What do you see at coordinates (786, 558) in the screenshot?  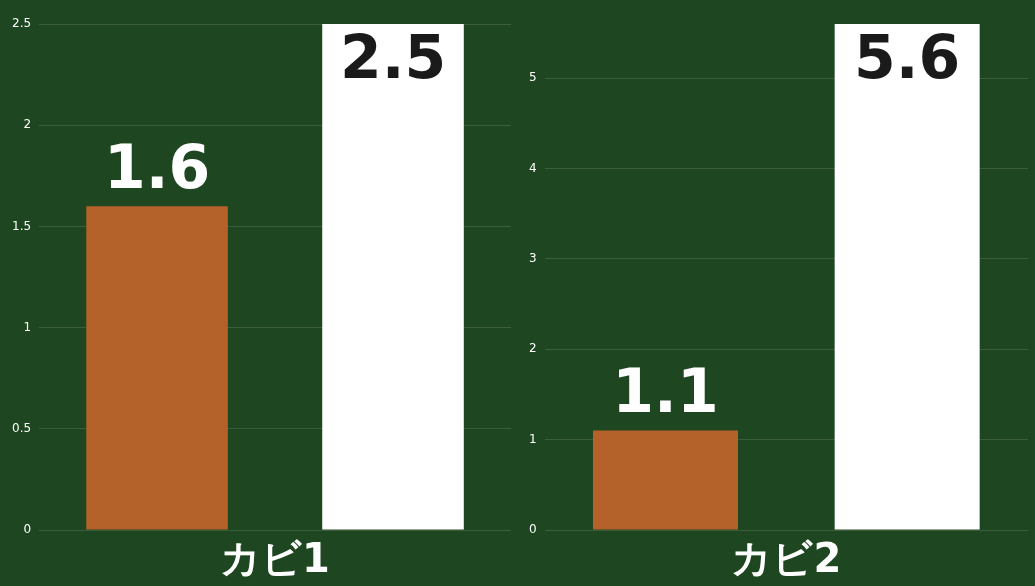 I see `x-axis-title: カビ2` at bounding box center [786, 558].